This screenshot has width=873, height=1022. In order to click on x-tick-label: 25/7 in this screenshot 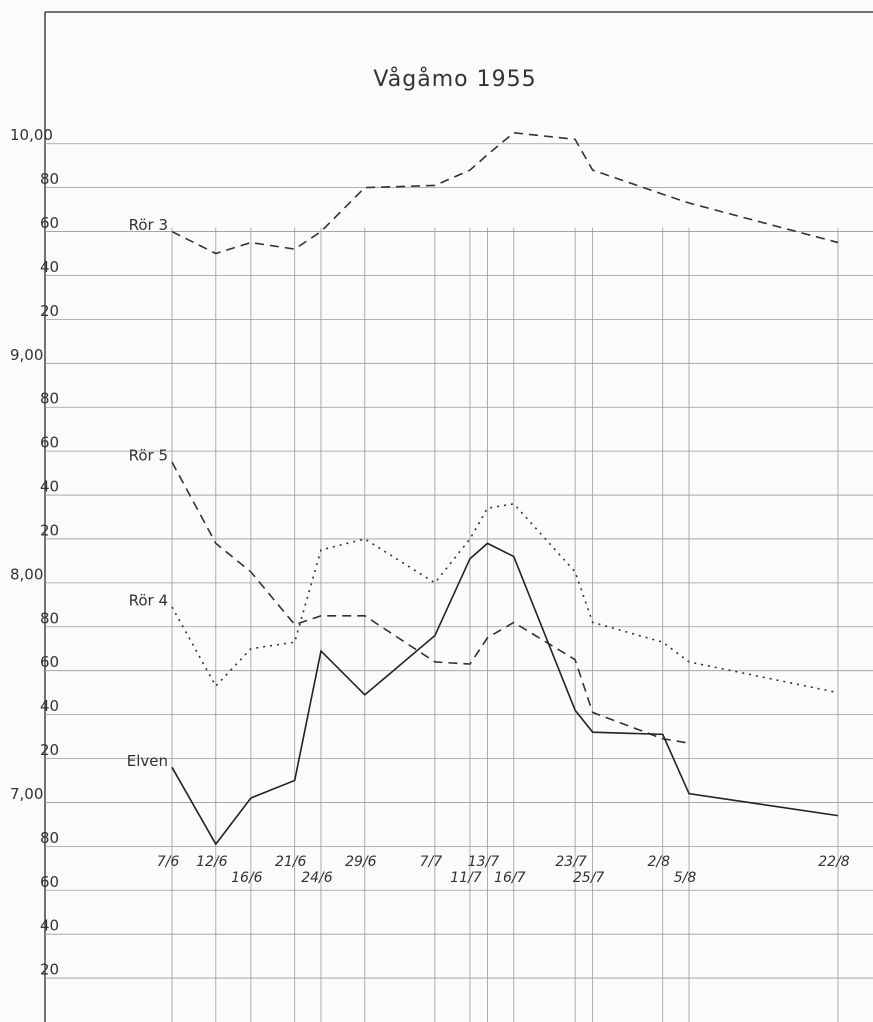, I will do `click(589, 878)`.